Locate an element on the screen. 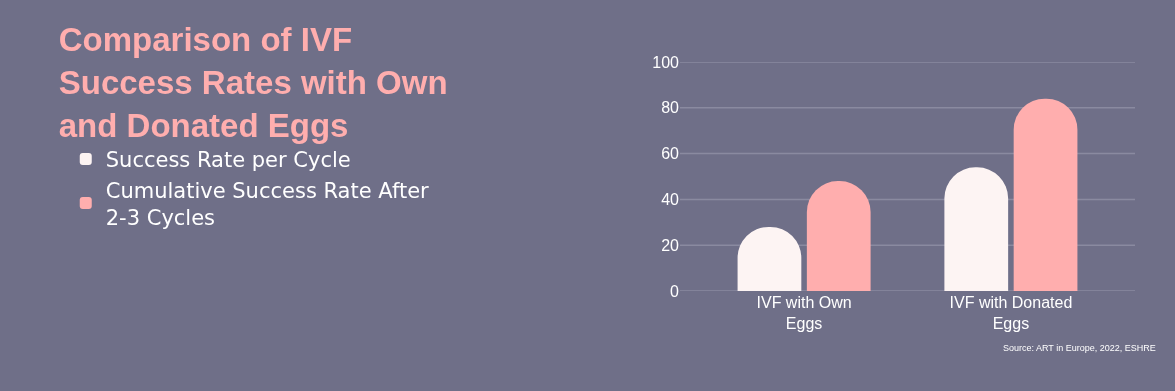 This screenshot has width=1175, height=391. y-tick-label: 20 is located at coordinates (670, 245).